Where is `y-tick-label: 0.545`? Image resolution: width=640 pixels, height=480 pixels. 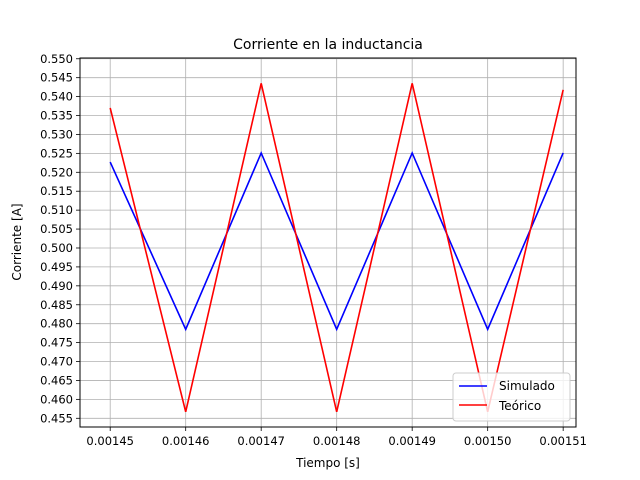 y-tick-label: 0.545 is located at coordinates (56, 78).